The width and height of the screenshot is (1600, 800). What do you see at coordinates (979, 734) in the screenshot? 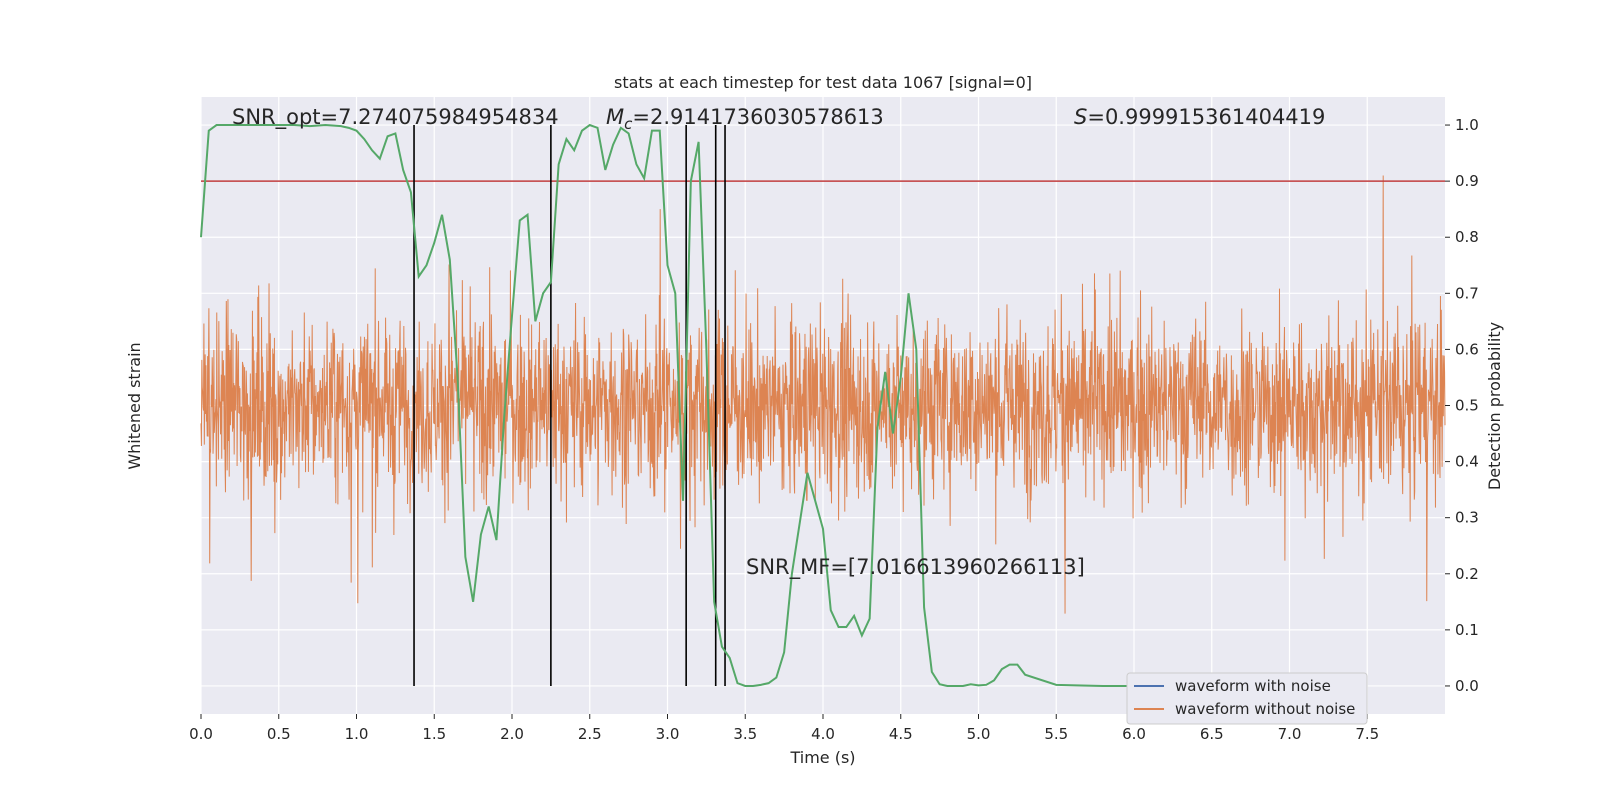
I see `x-tick-label: 5.0` at bounding box center [979, 734].